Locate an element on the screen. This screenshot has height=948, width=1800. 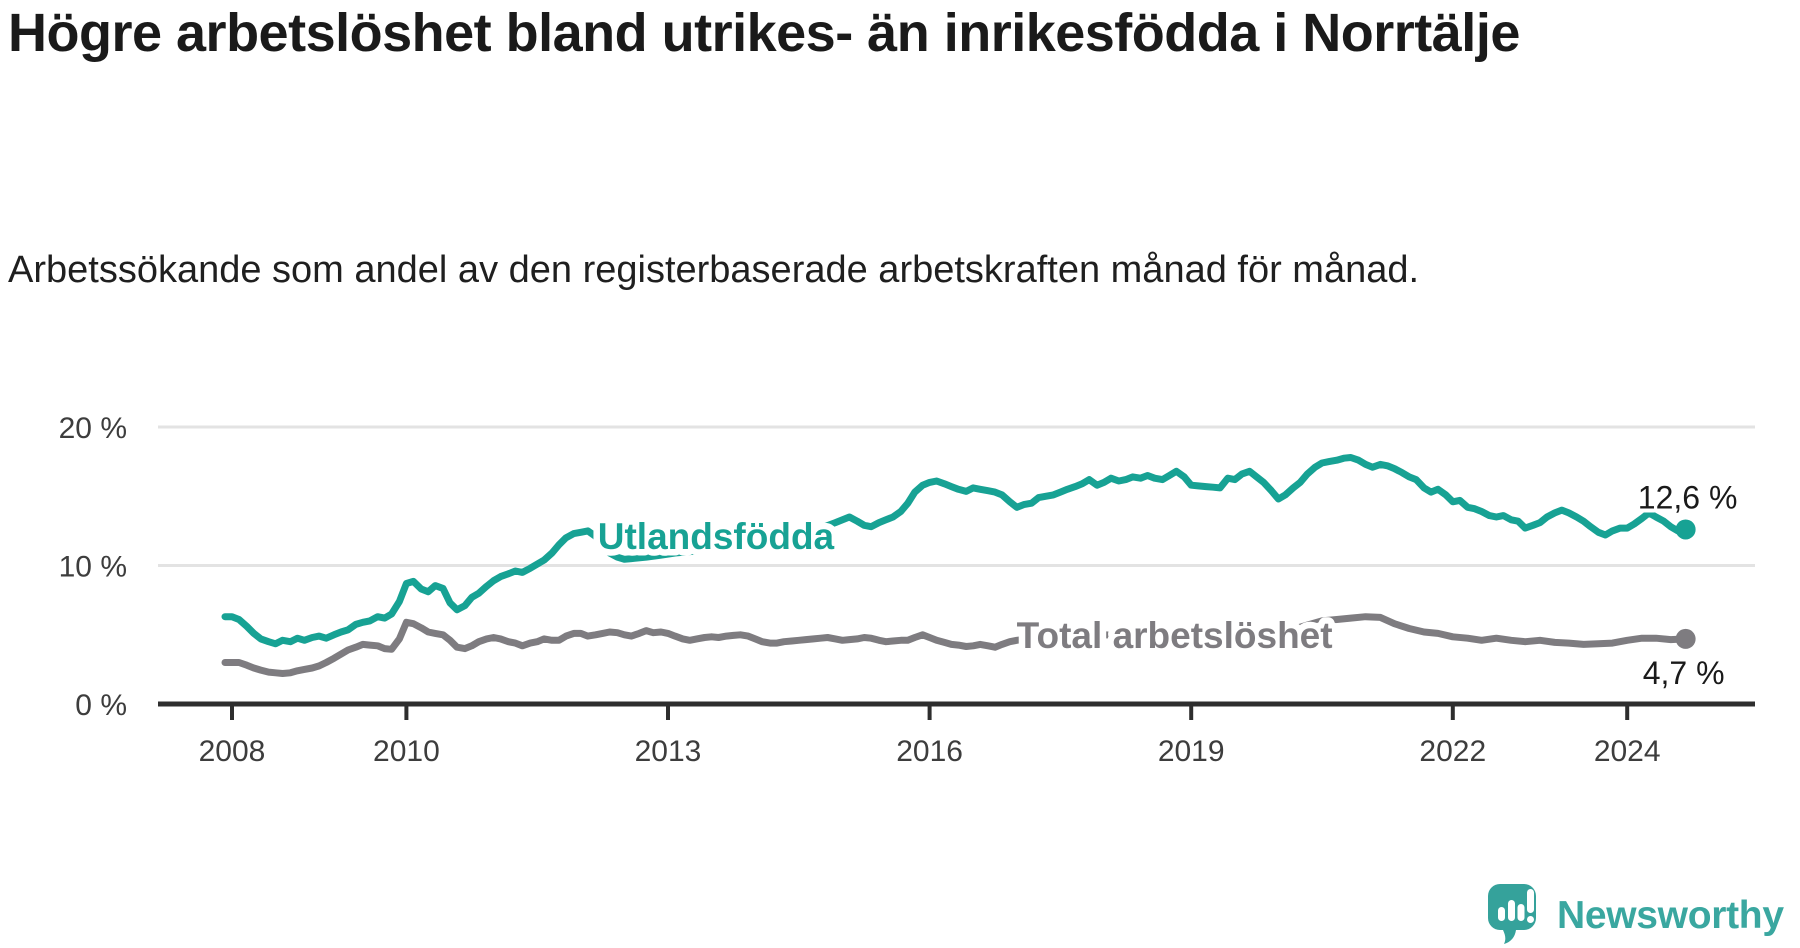
x-tick-label-2022: 2022 is located at coordinates (1452, 751).